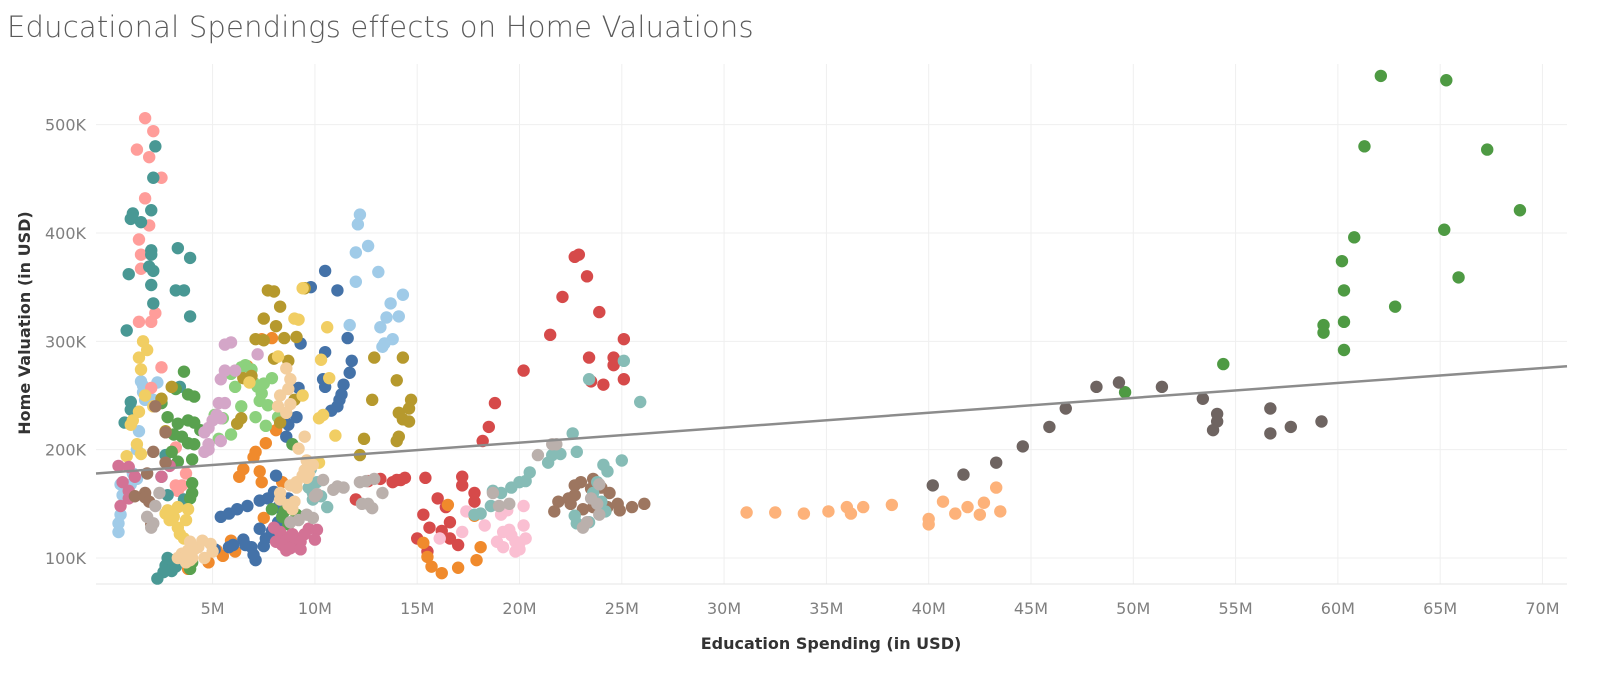 The height and width of the screenshot is (683, 1607). Describe the element at coordinates (66, 125) in the screenshot. I see `y-tick-label: 500K` at that location.